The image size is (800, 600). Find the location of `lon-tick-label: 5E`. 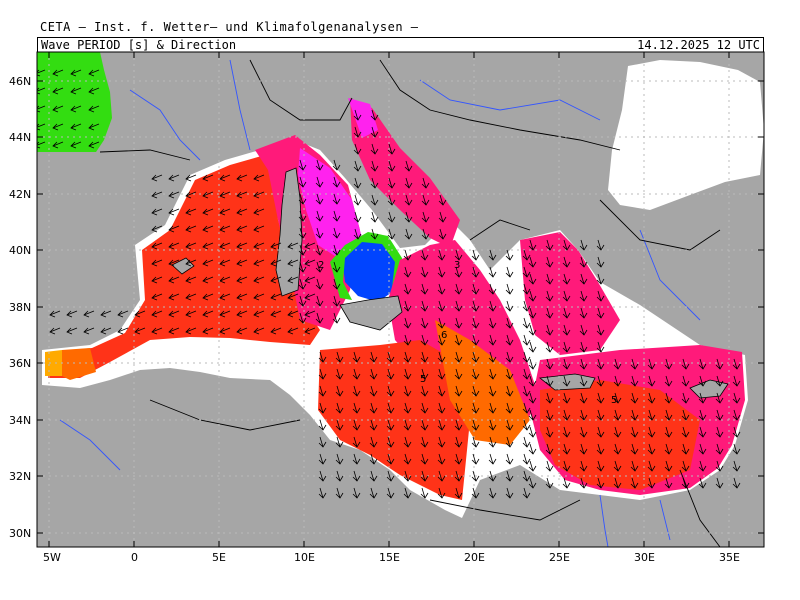

lon-tick-label: 5E is located at coordinates (219, 557).